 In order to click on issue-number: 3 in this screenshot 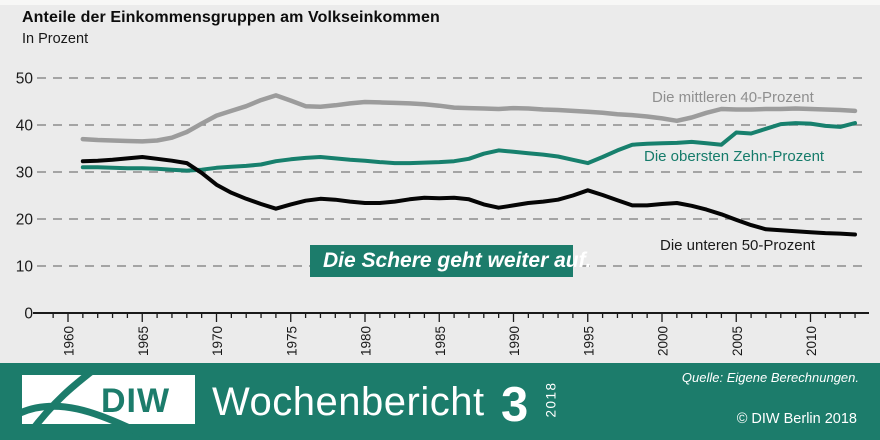, I will do `click(515, 405)`.